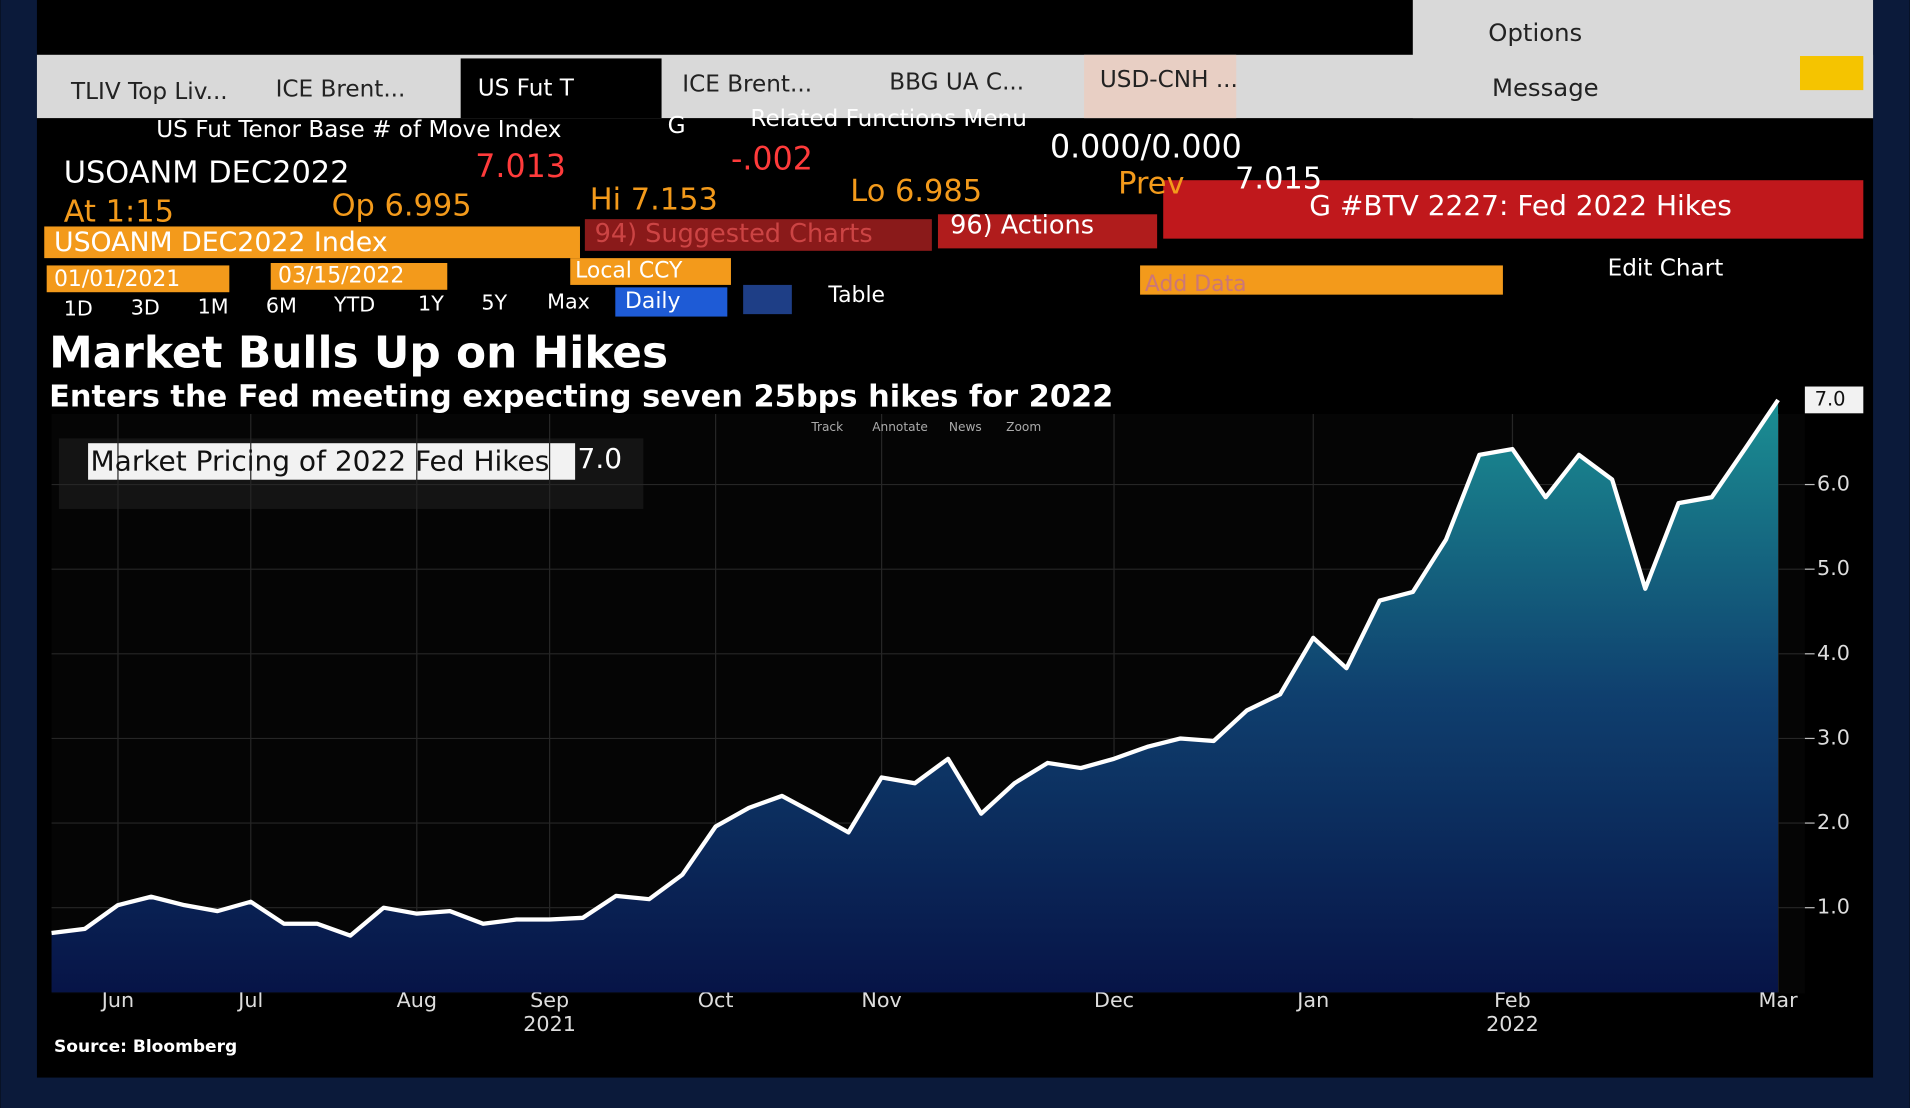  I want to click on legend-highlight, so click(332, 461).